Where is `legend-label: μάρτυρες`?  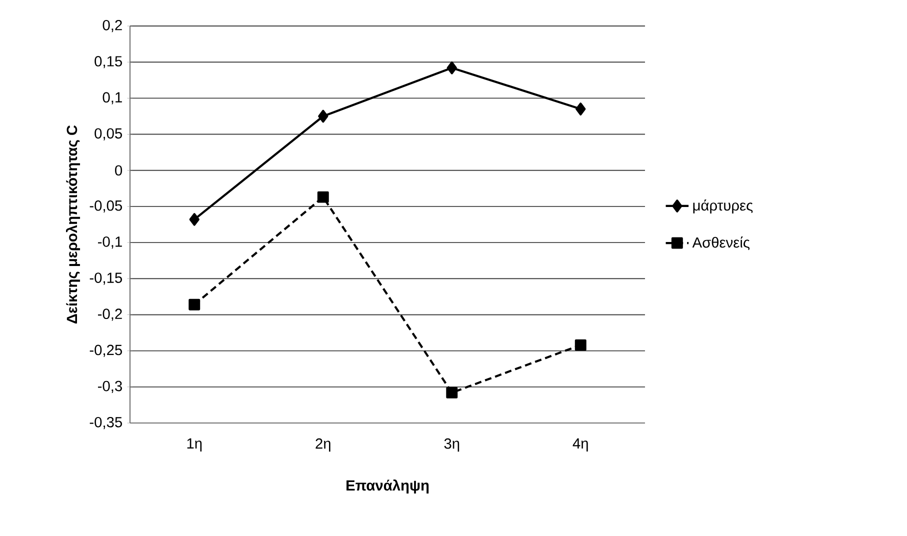 legend-label: μάρτυρες is located at coordinates (723, 206).